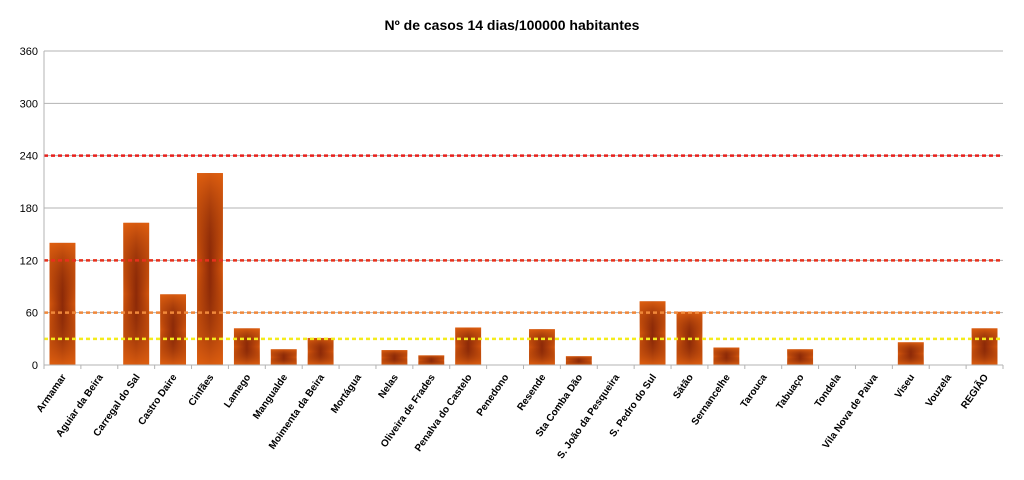 The height and width of the screenshot is (480, 1024). I want to click on x-tick-label-26: REGIÃO, so click(974, 391).